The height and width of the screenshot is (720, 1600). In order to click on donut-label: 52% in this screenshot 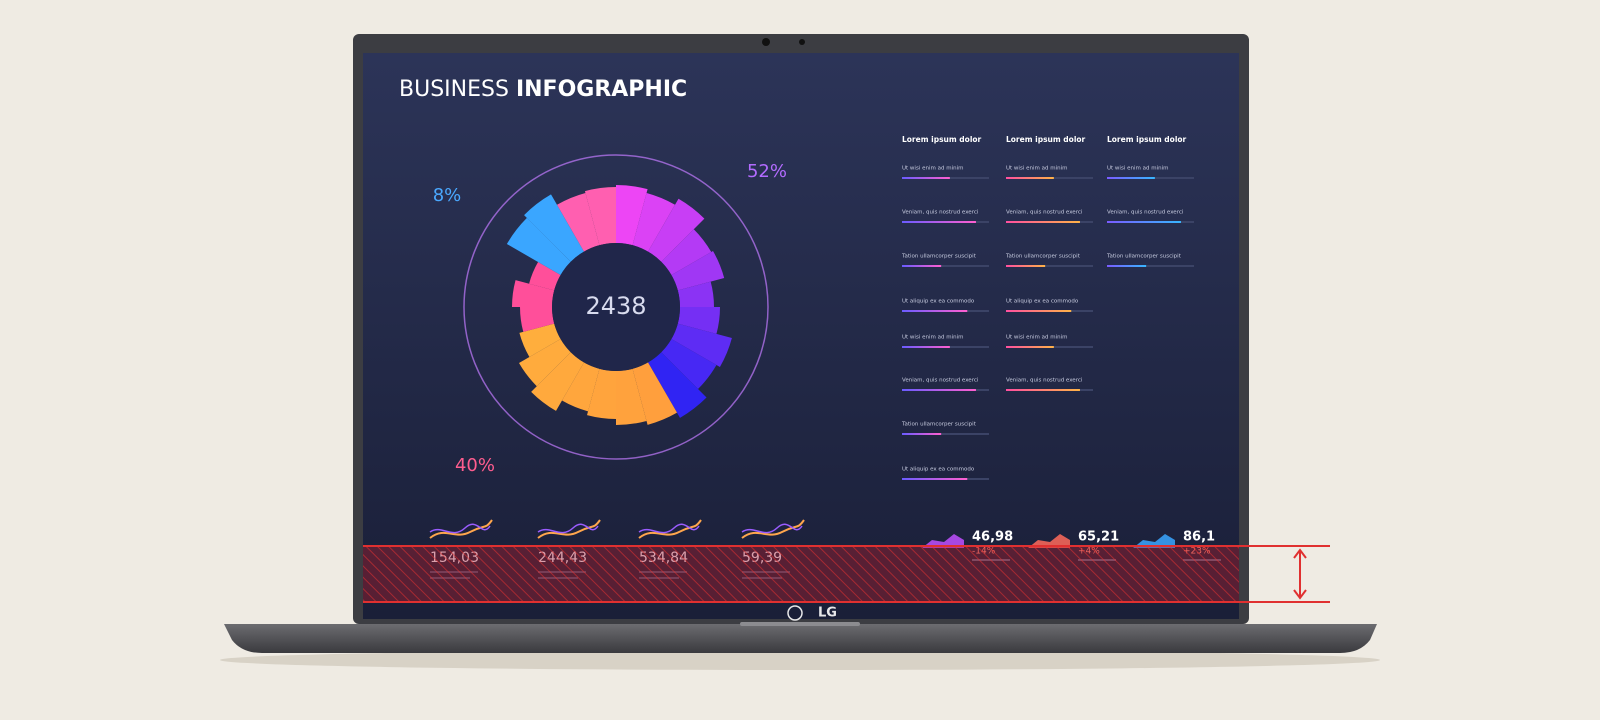, I will do `click(767, 171)`.